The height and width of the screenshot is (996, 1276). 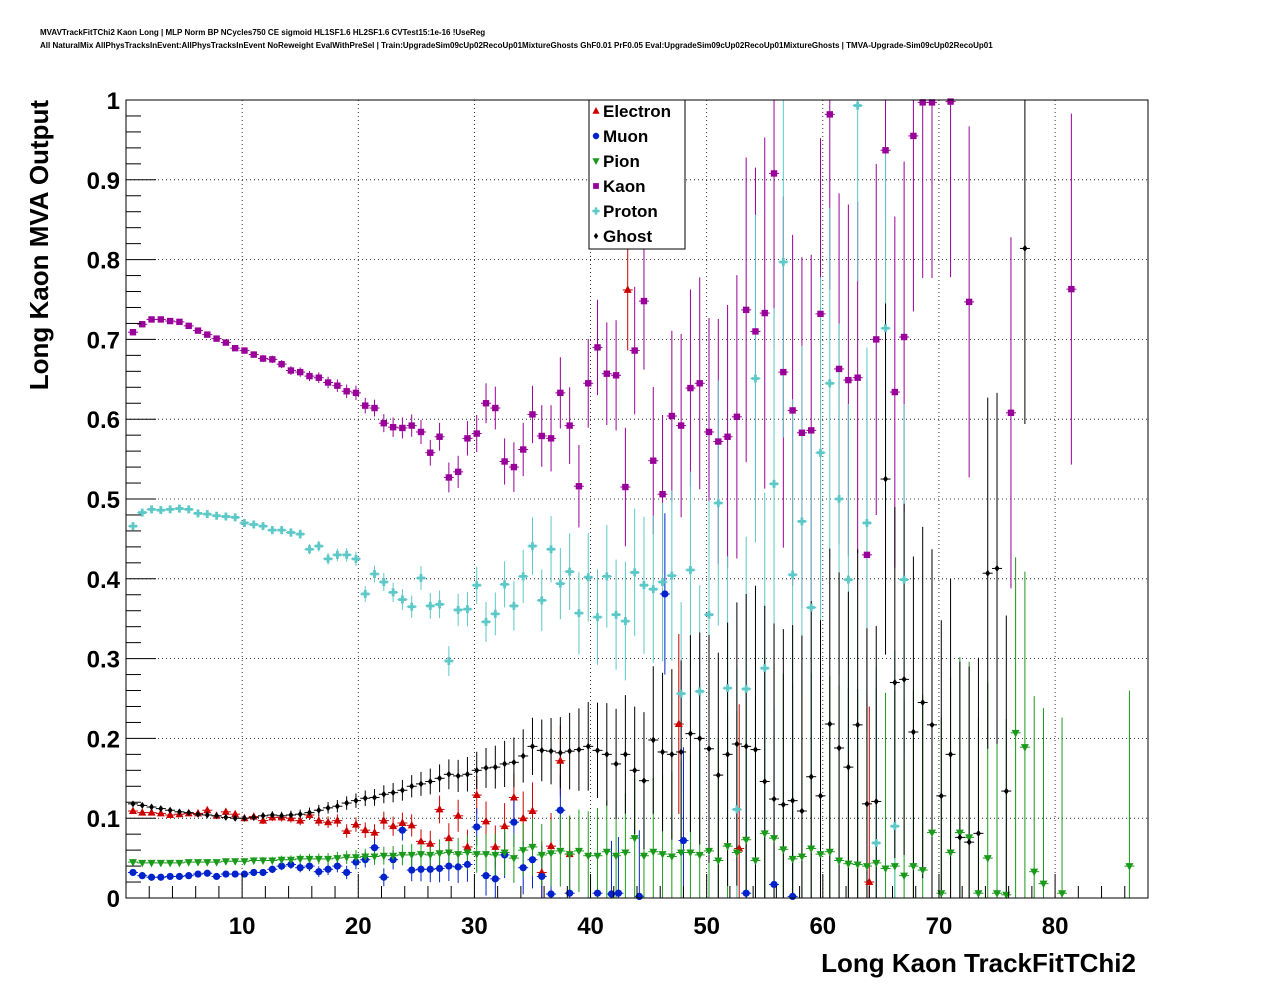 What do you see at coordinates (596, 186) in the screenshot?
I see `legend-marker-kaon` at bounding box center [596, 186].